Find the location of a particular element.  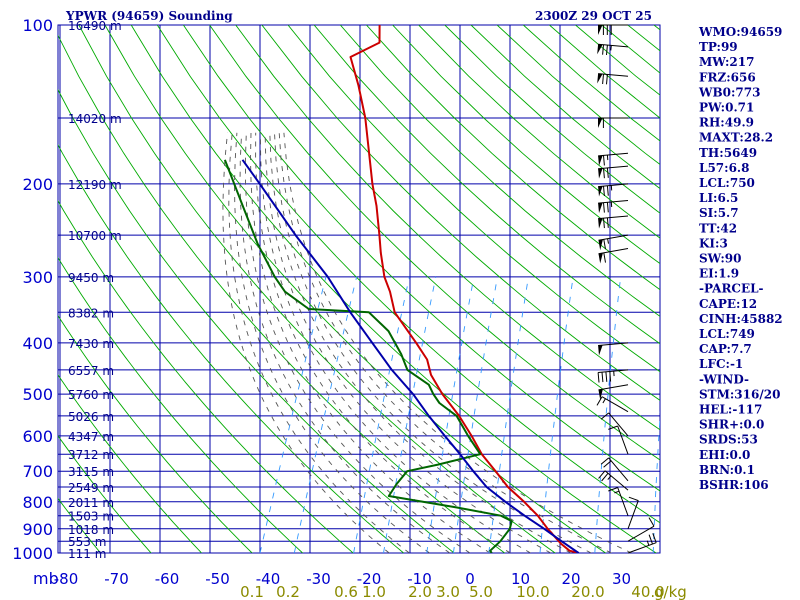

index-line: WB0:773 is located at coordinates (729, 92).